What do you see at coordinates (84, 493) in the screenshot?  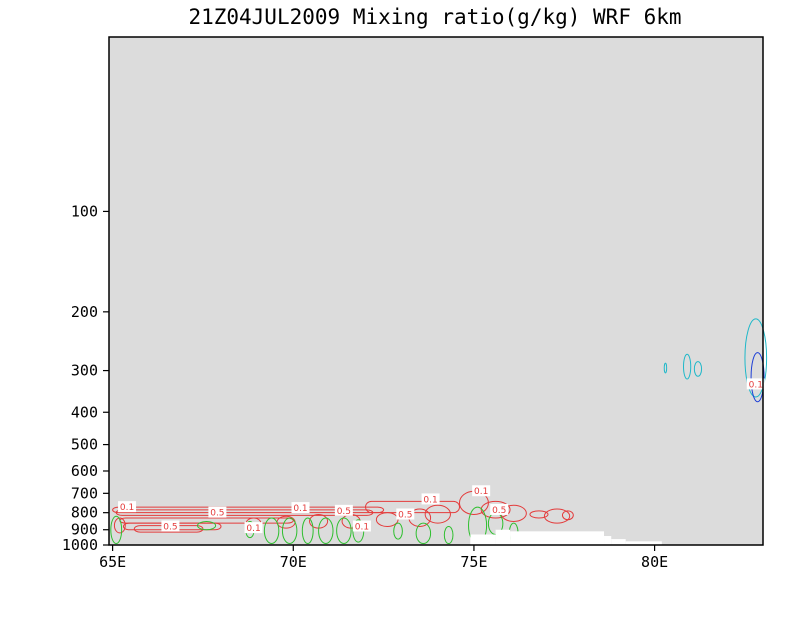 I see `y-tick-label: 700` at bounding box center [84, 493].